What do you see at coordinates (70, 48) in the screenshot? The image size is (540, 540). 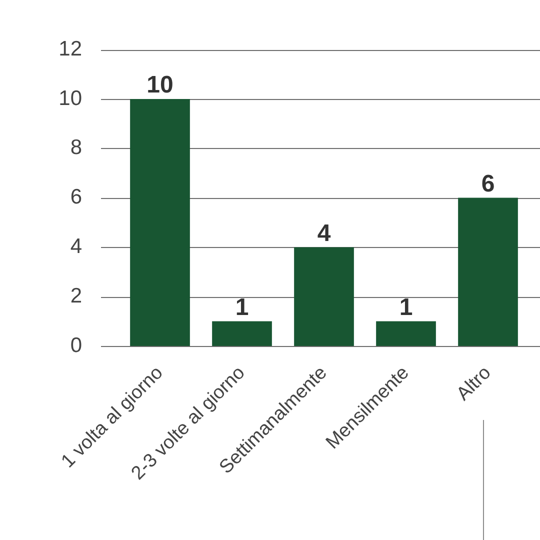 I see `y-tick-label: 12` at bounding box center [70, 48].